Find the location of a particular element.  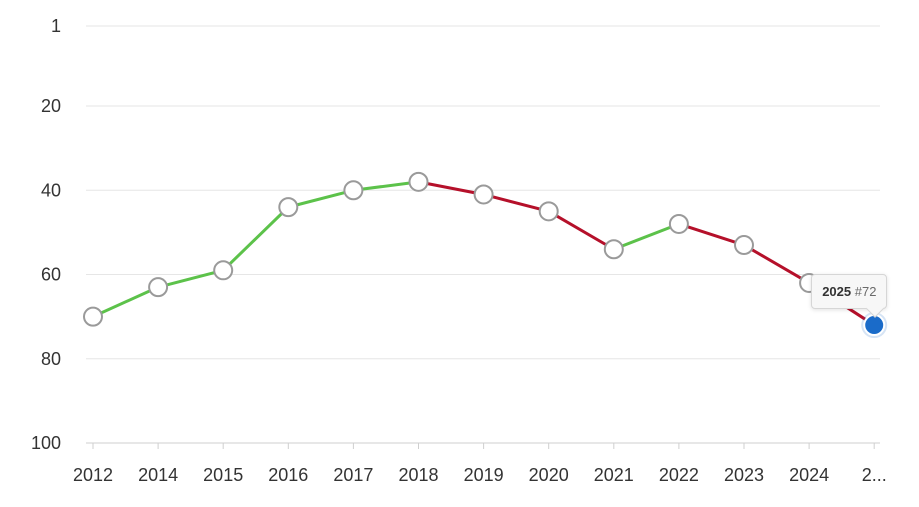

y-tick-label: 80 is located at coordinates (51, 359).